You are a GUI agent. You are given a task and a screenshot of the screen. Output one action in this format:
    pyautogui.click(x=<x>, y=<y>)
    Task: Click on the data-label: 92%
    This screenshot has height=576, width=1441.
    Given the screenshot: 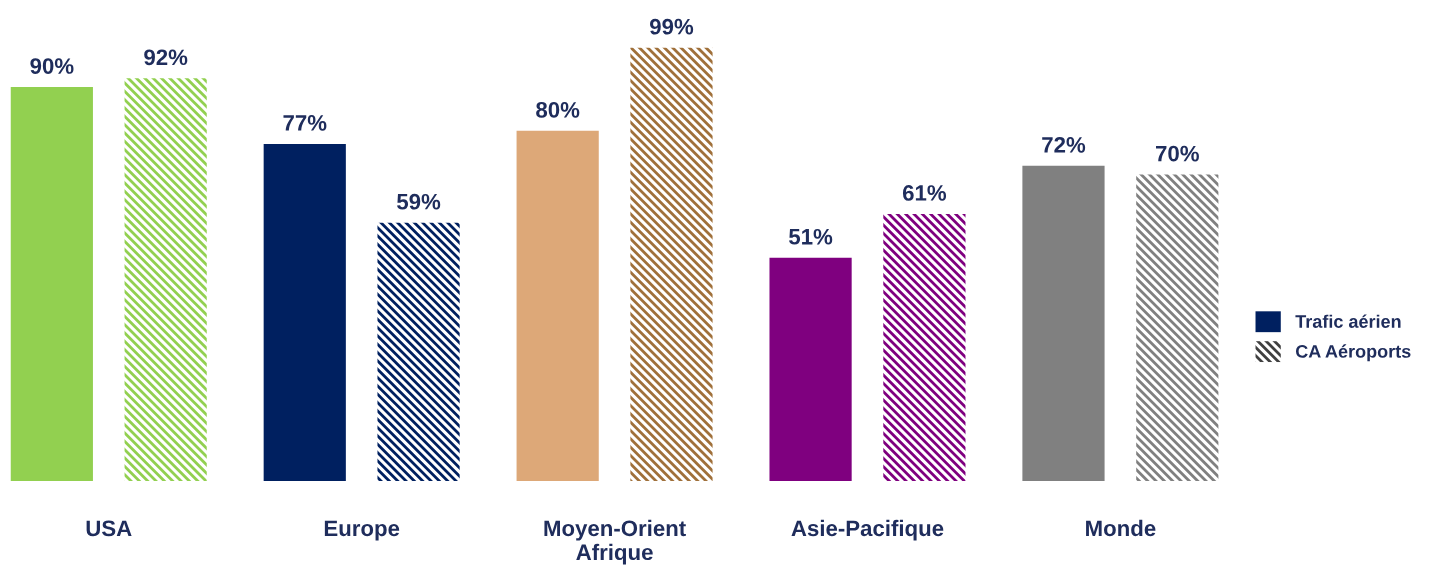 What is the action you would take?
    pyautogui.click(x=166, y=57)
    